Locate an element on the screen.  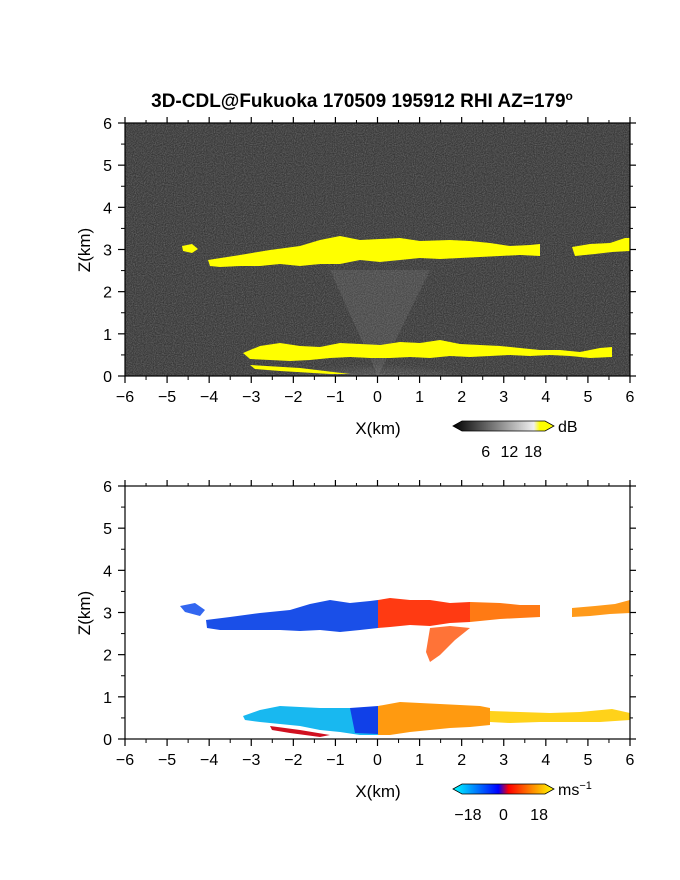
backscatter-colorbar-bar is located at coordinates (503, 426).